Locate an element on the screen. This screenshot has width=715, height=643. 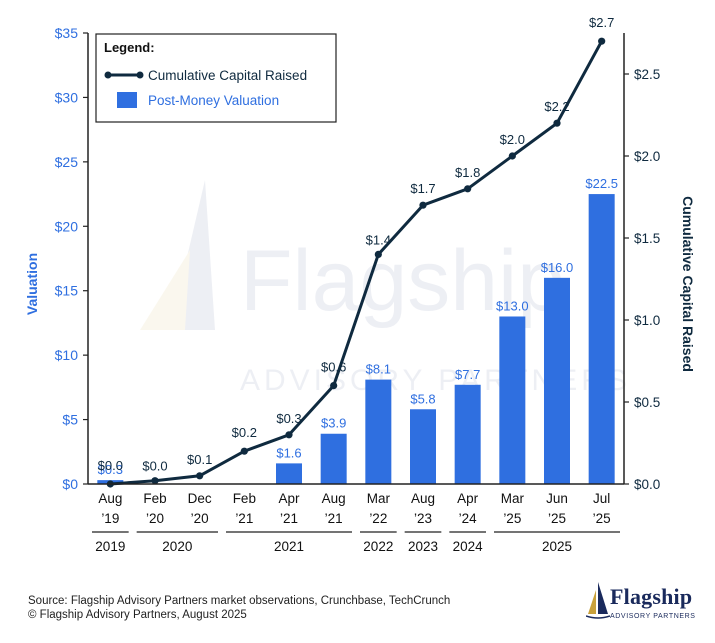
x-tick-month-3: Feb is located at coordinates (244, 498).